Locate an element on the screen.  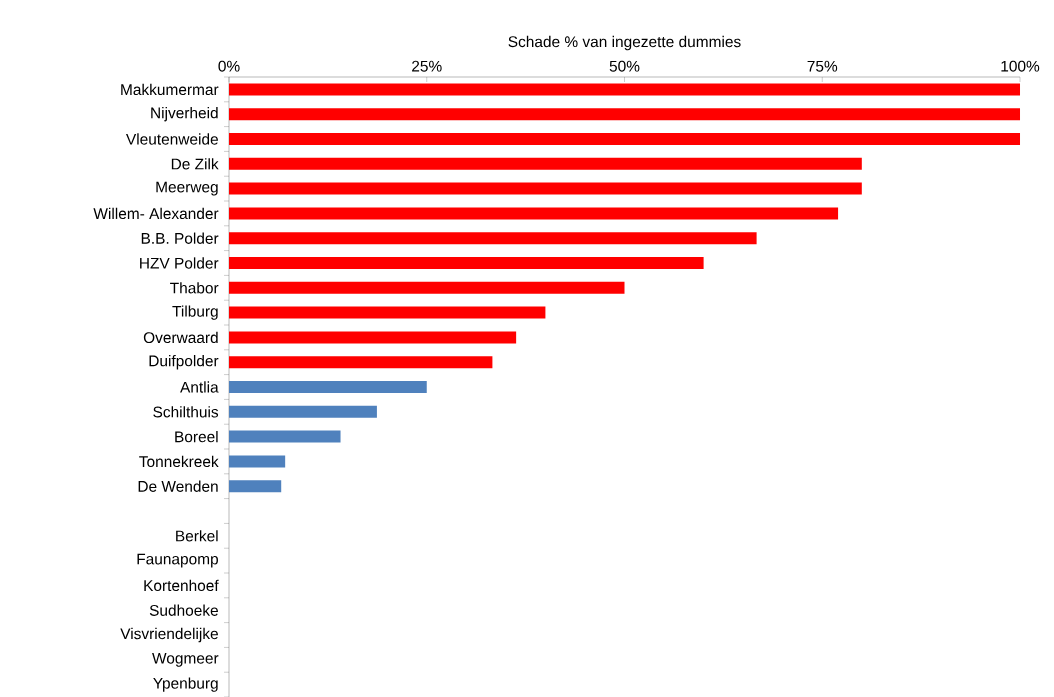
x-tick-label: 100% is located at coordinates (1020, 66).